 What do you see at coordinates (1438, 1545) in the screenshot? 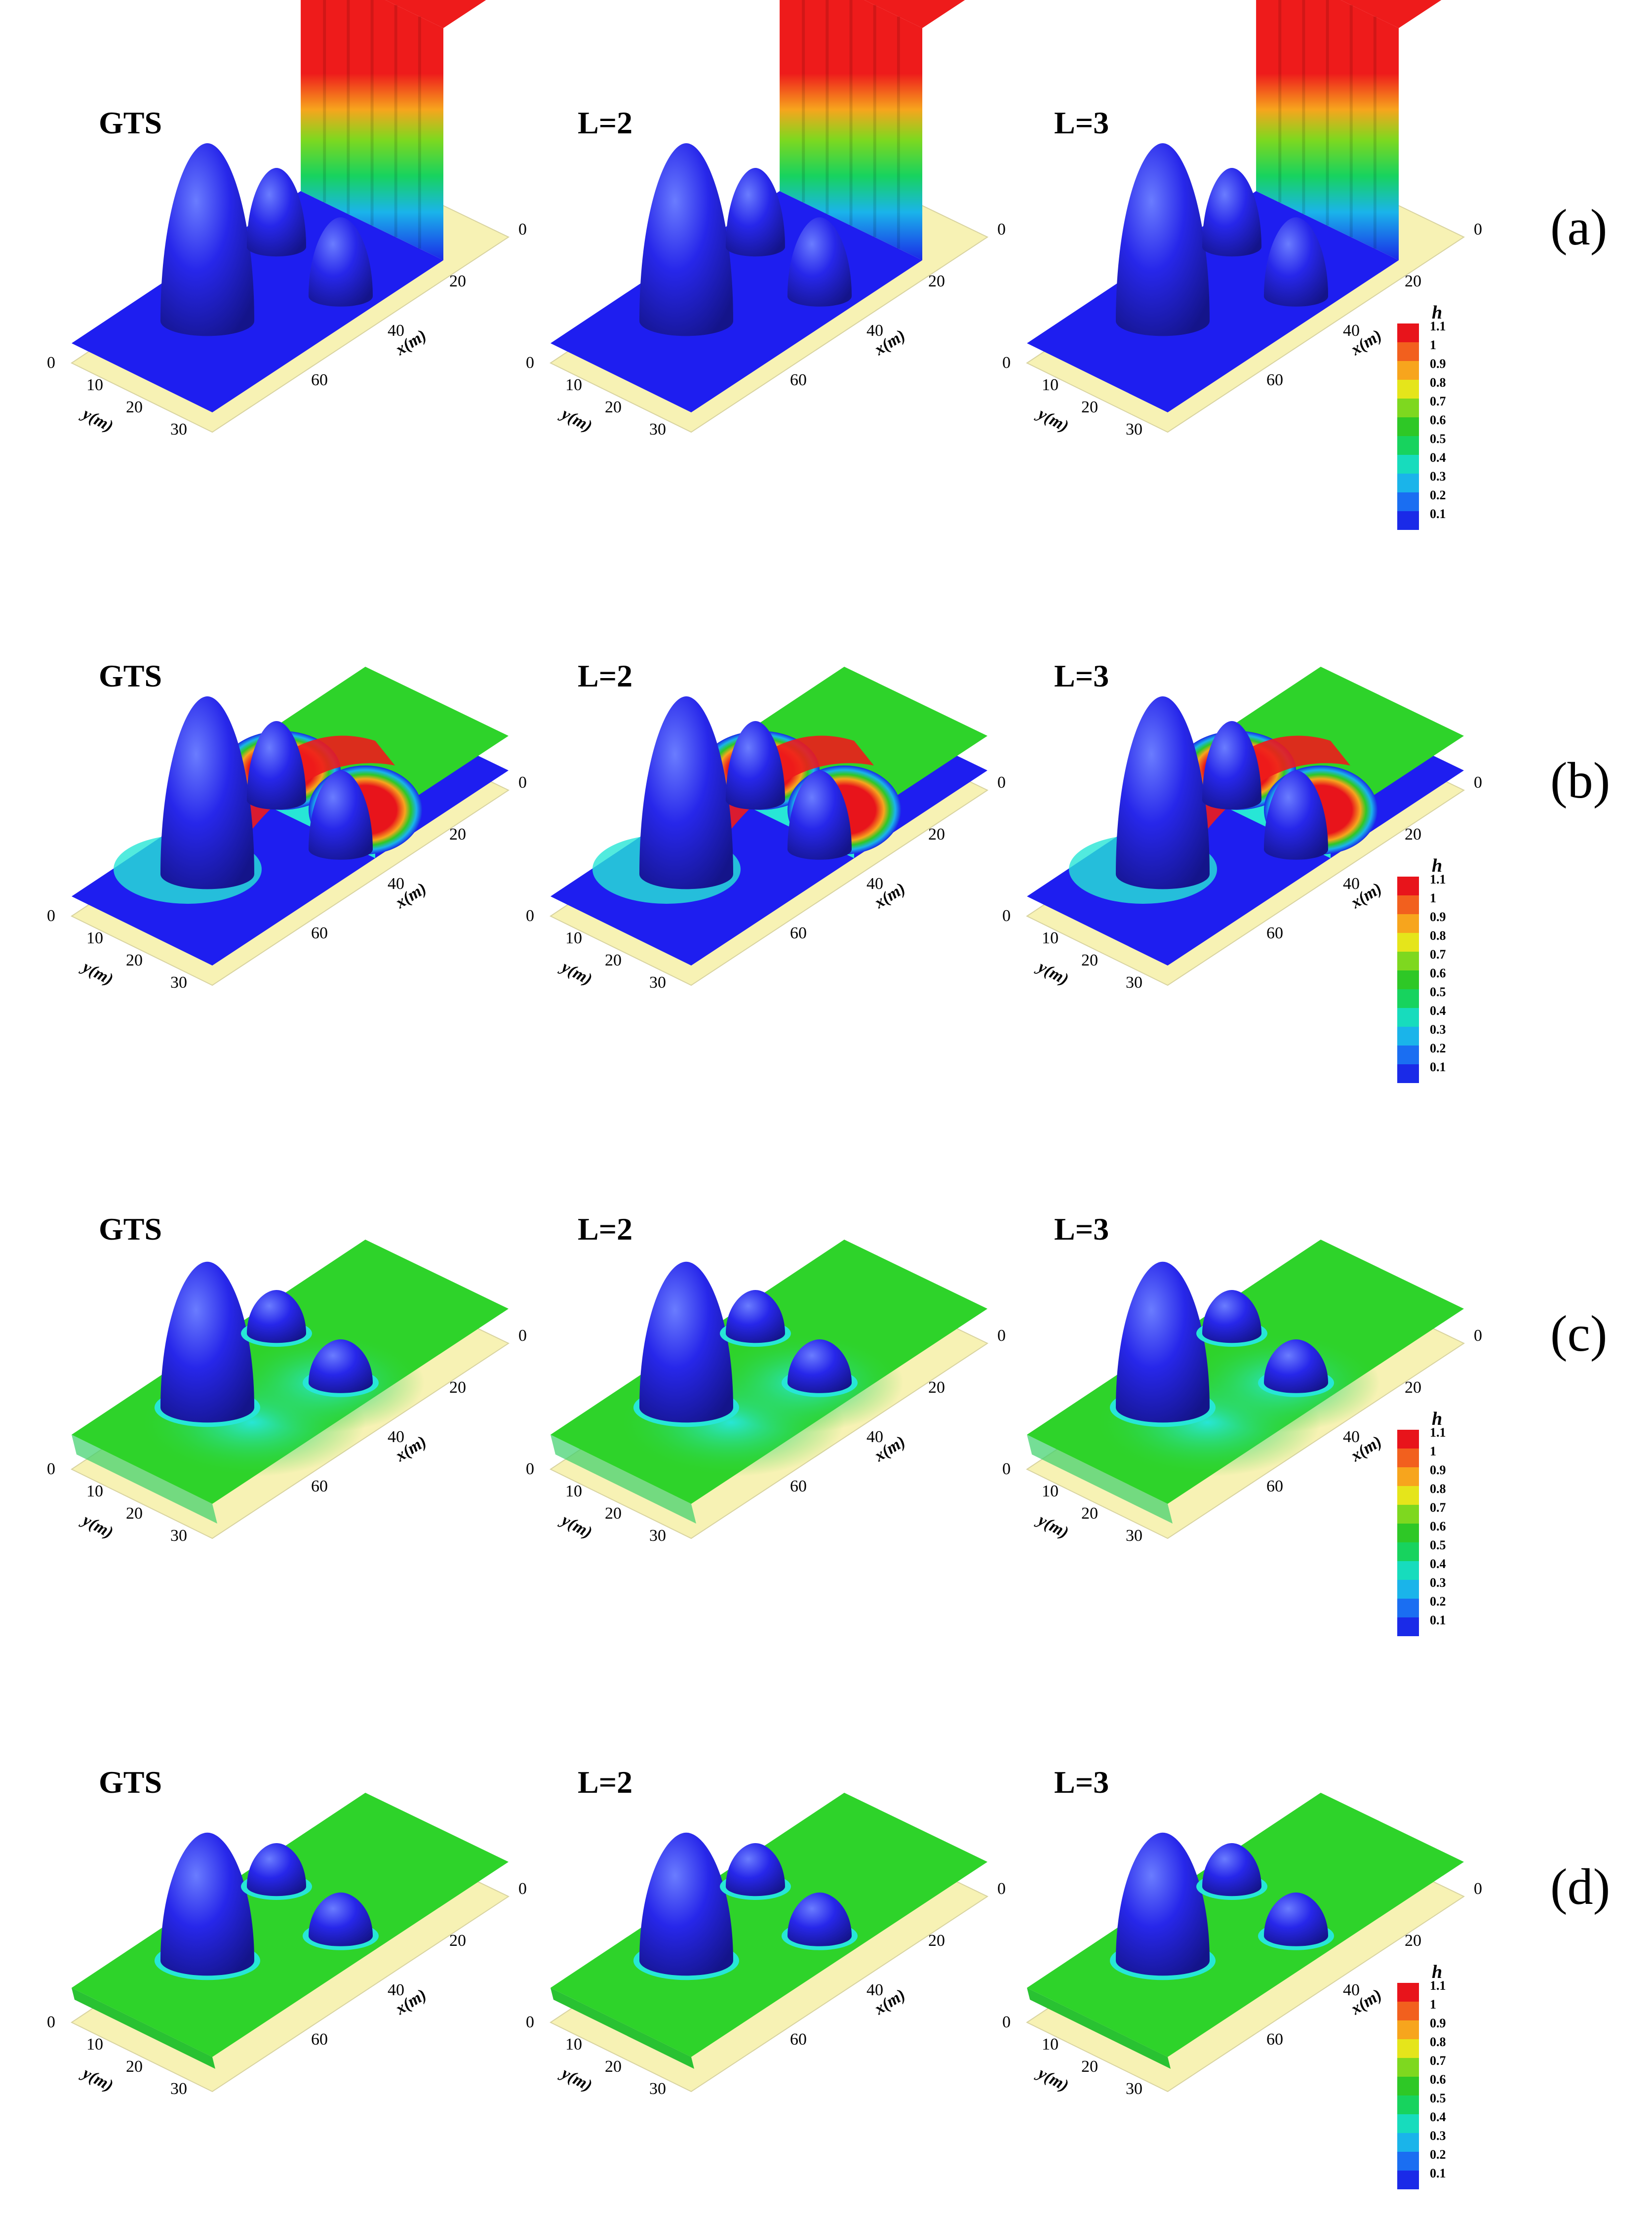
I see `colorbar-level: 0.5` at bounding box center [1438, 1545].